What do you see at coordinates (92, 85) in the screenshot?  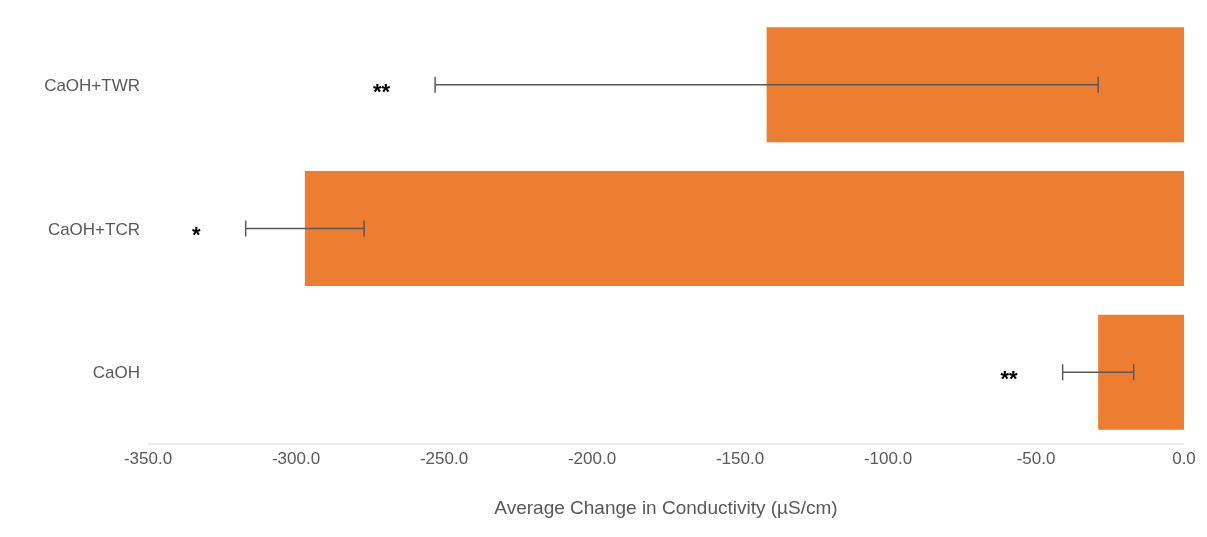 I see `y-tick-label: CaOH+TWR` at bounding box center [92, 85].